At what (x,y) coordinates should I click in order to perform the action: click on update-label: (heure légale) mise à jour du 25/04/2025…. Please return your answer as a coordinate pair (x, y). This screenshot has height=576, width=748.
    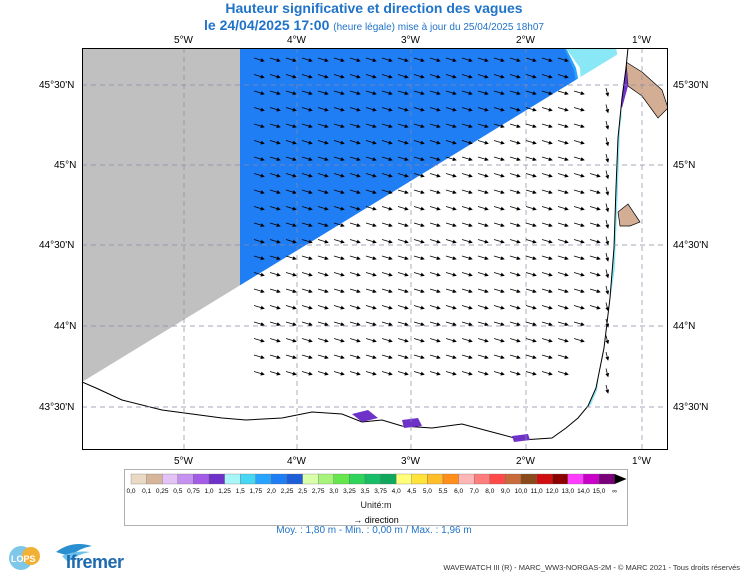
    Looking at the image, I should click on (438, 27).